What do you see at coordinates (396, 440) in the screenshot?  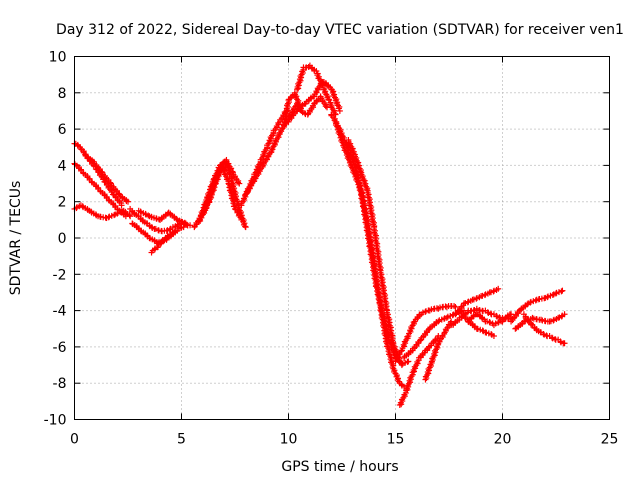 I see `x-tick-label: 15` at bounding box center [396, 440].